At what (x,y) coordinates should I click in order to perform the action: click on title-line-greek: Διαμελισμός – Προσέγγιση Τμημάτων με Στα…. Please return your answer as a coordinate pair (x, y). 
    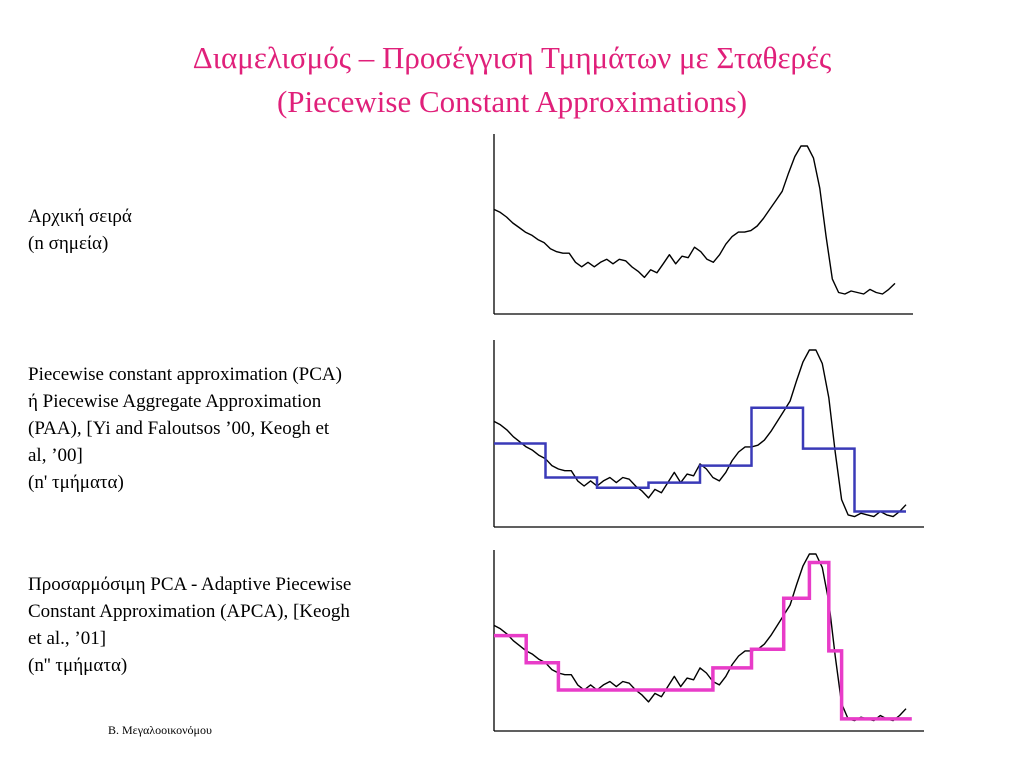
    Looking at the image, I should click on (512, 57).